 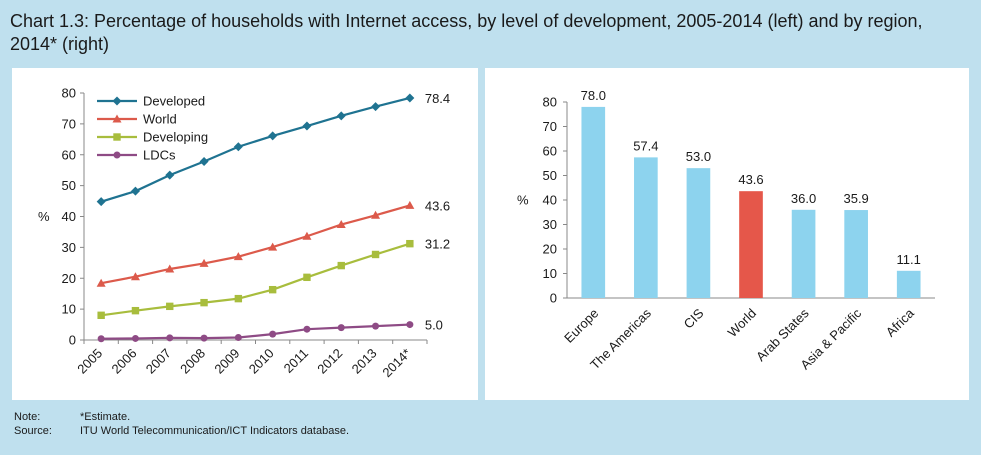 I want to click on x-tick-label: Europe, so click(x=581, y=326).